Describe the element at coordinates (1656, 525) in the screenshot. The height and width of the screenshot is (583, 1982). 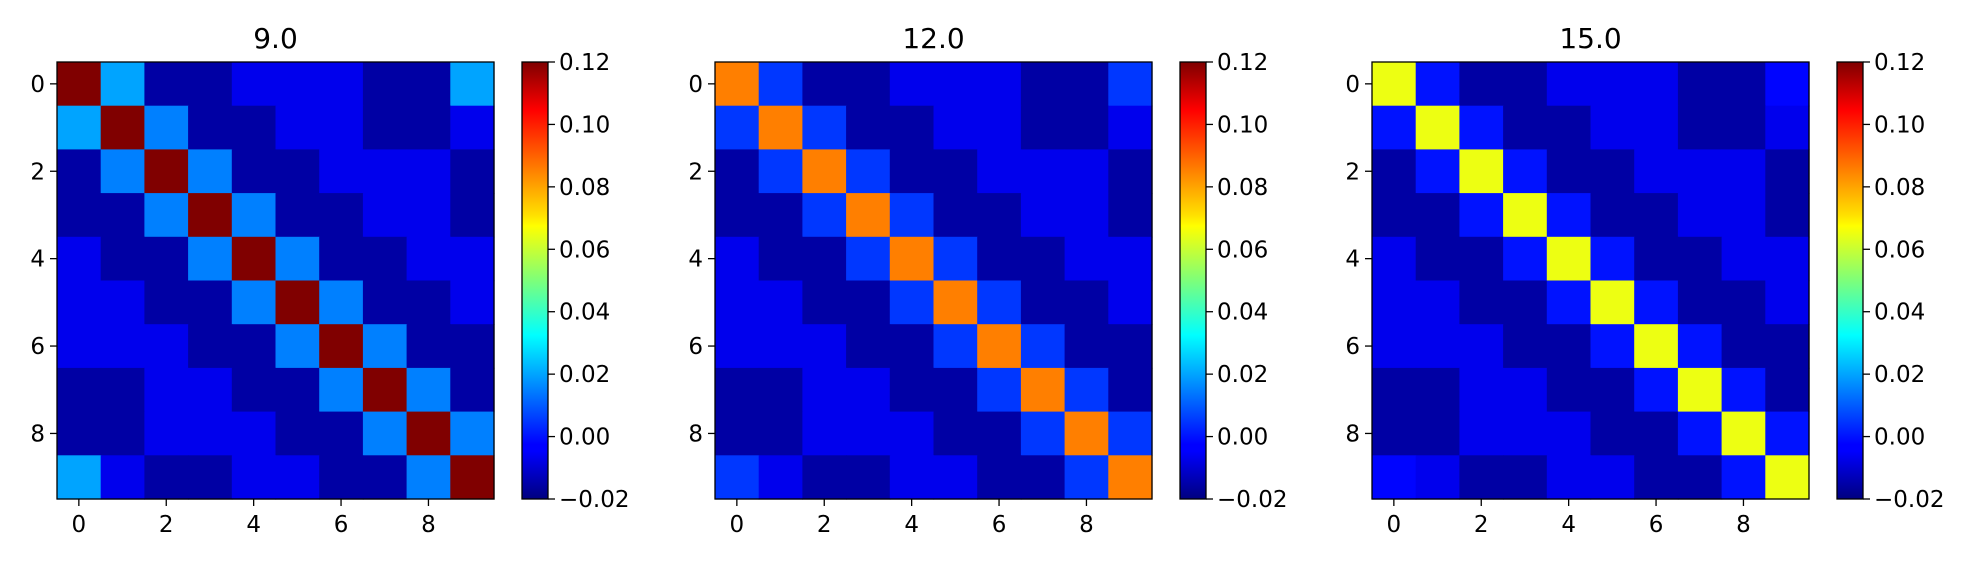
I see `x-tick-label: 6` at that location.